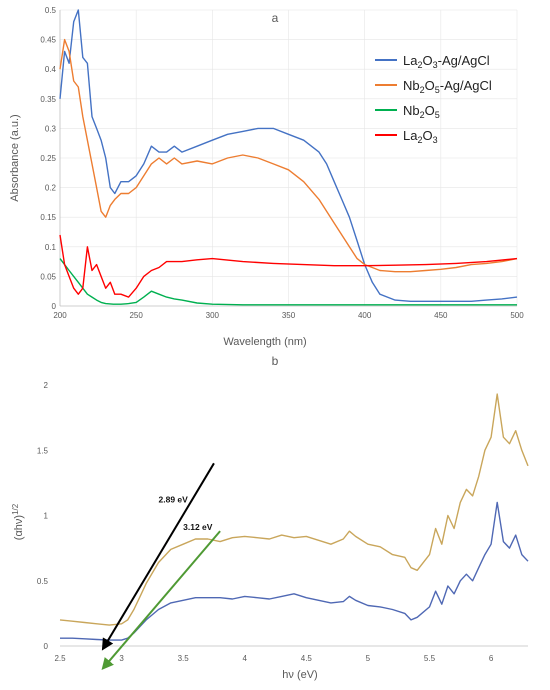 This screenshot has height=690, width=550. I want to click on chart-a-y-tick-label: 0.15, so click(48, 217).